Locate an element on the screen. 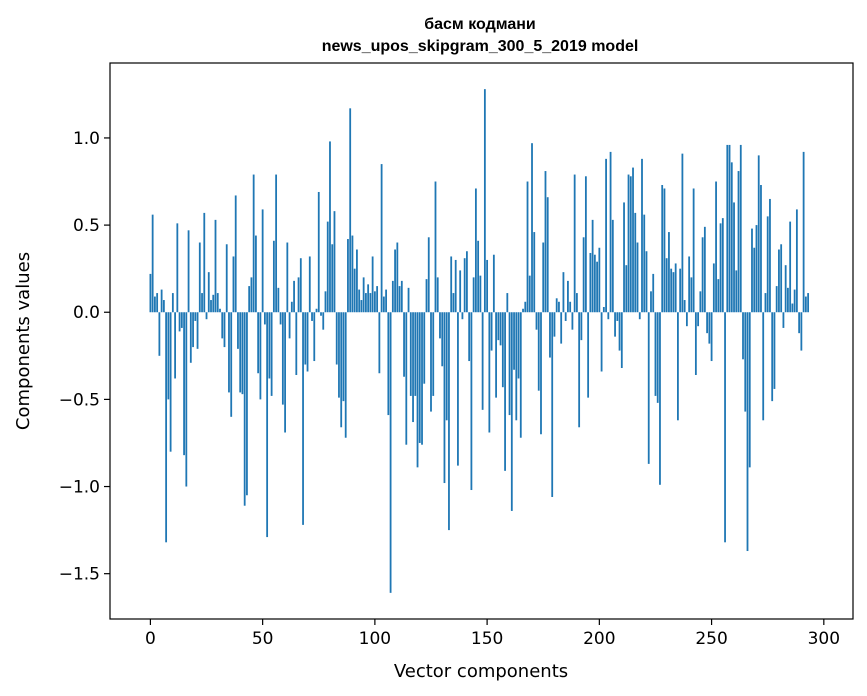  y-tick-label: 1.0 is located at coordinates (86, 139).